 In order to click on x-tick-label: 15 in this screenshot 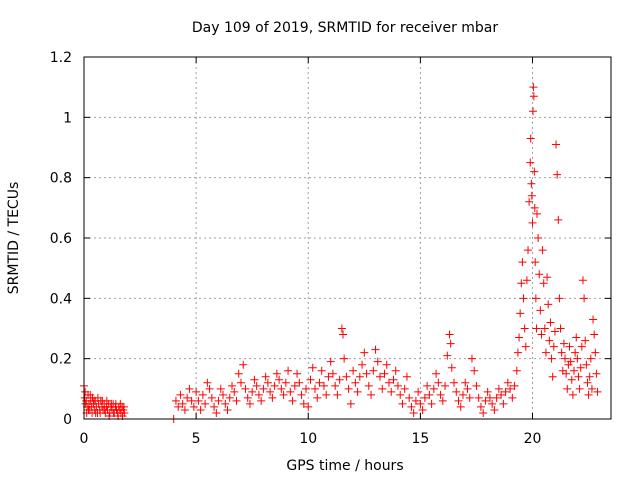, I will do `click(420, 439)`.